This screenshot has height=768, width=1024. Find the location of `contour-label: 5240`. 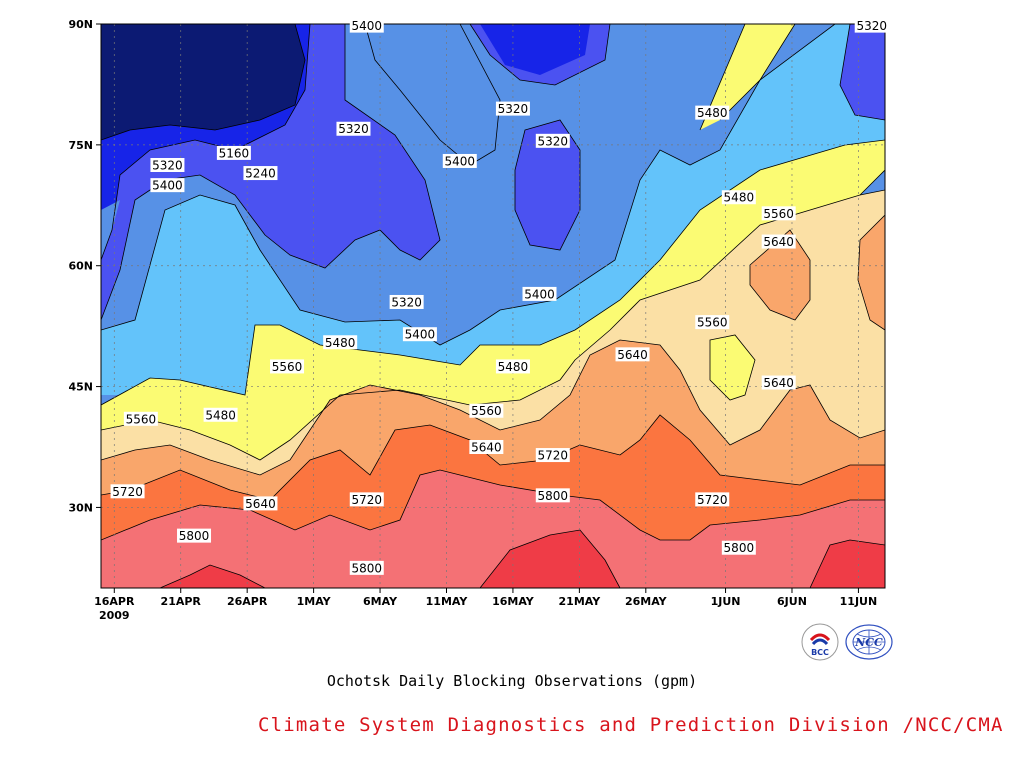

contour-label: 5240 is located at coordinates (260, 173).